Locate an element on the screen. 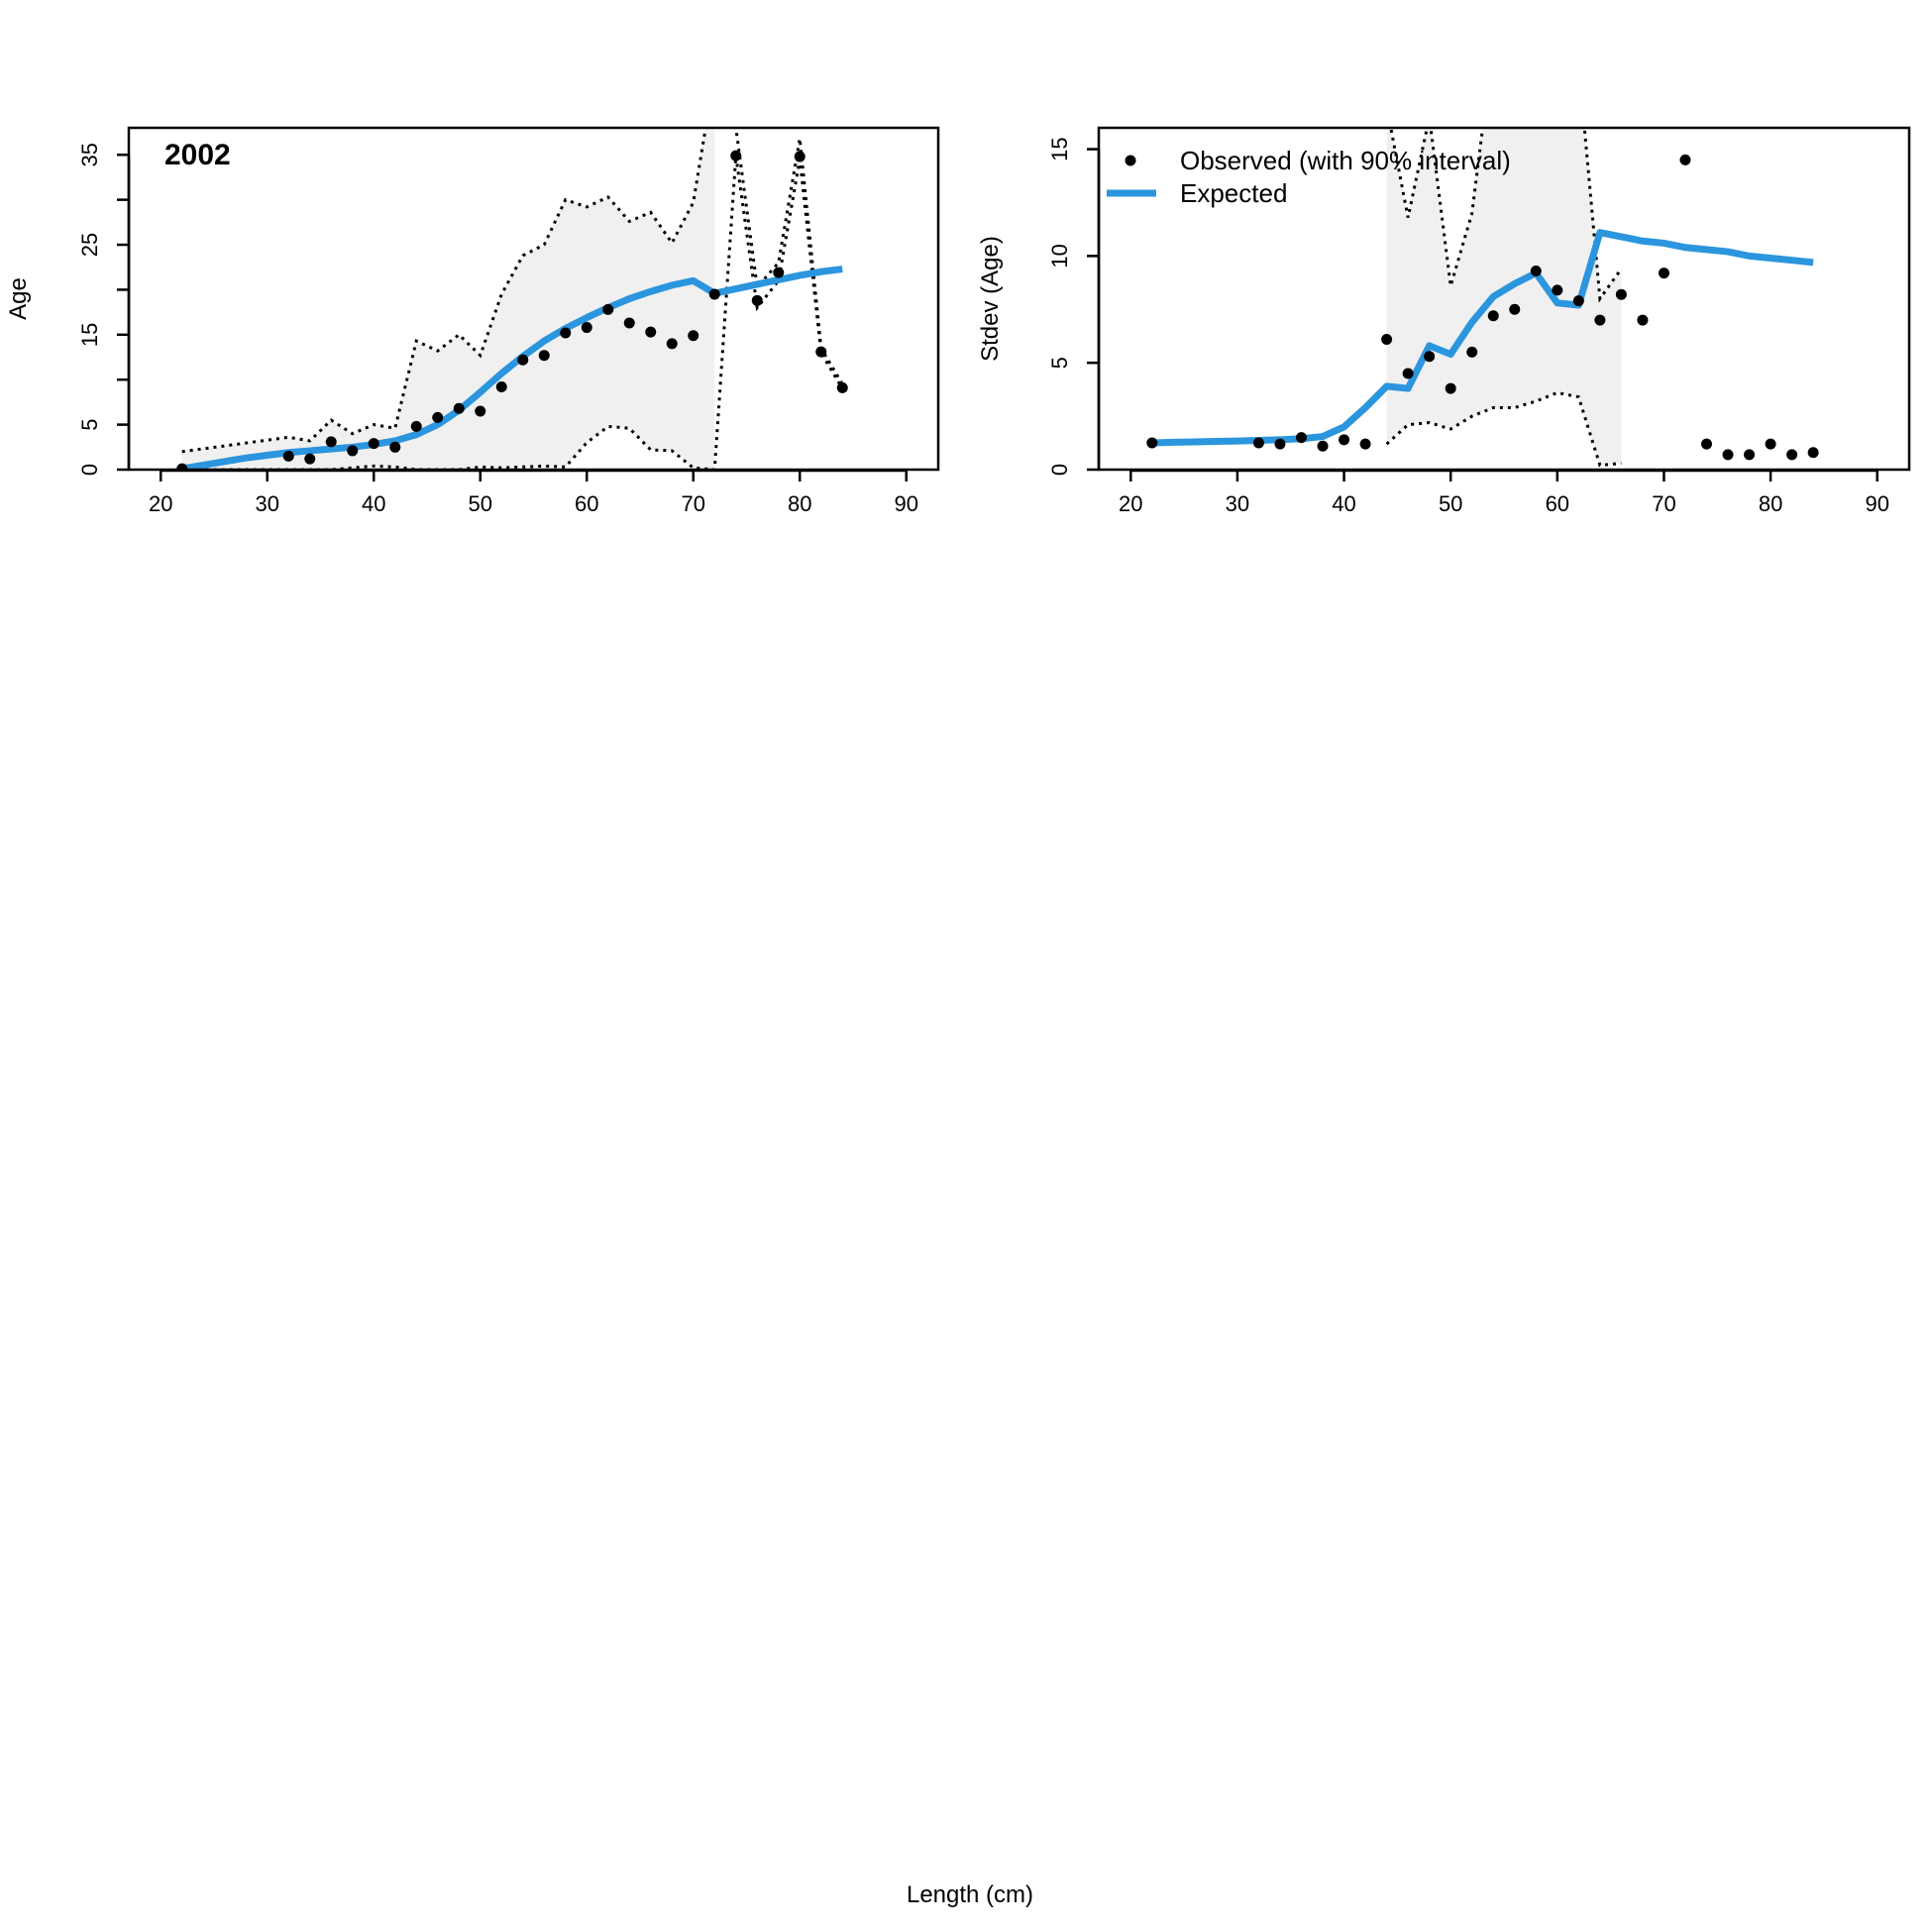 The width and height of the screenshot is (1932, 1932). y-axis-title: Stdev (Age) is located at coordinates (990, 299).